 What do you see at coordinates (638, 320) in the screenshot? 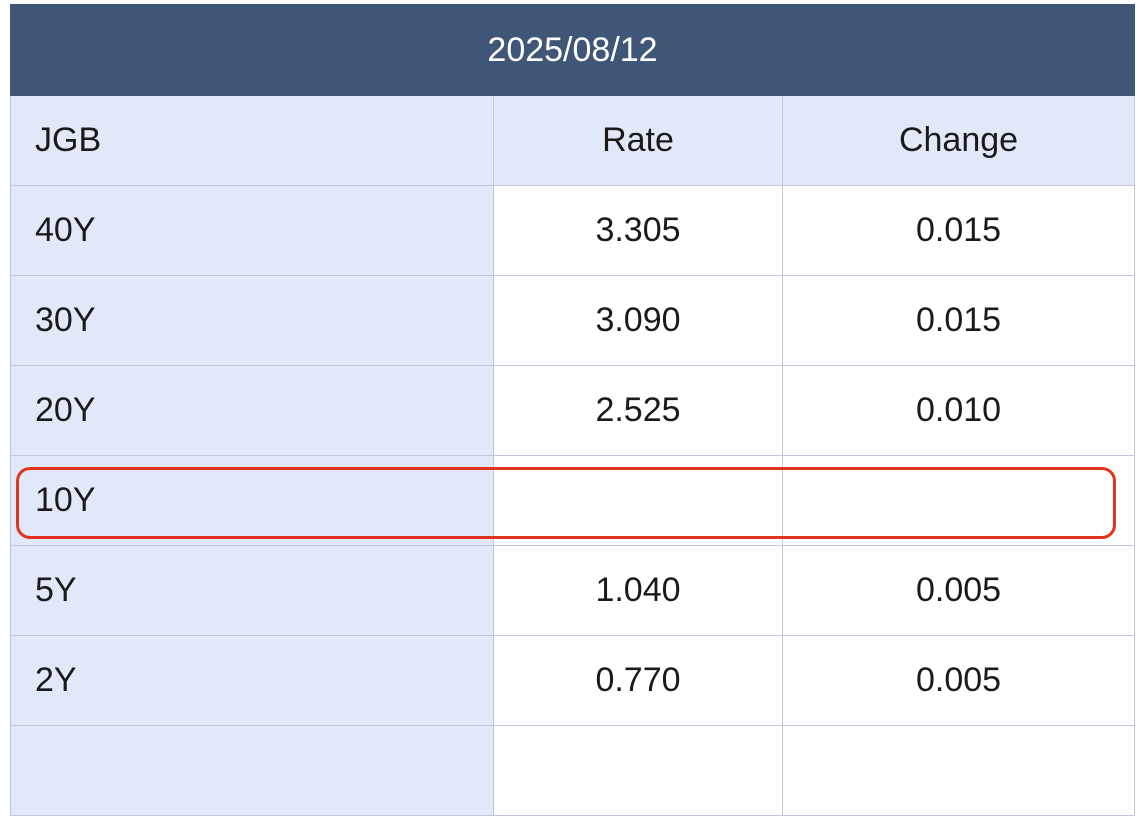
I see `rate-cell: 3.090` at bounding box center [638, 320].